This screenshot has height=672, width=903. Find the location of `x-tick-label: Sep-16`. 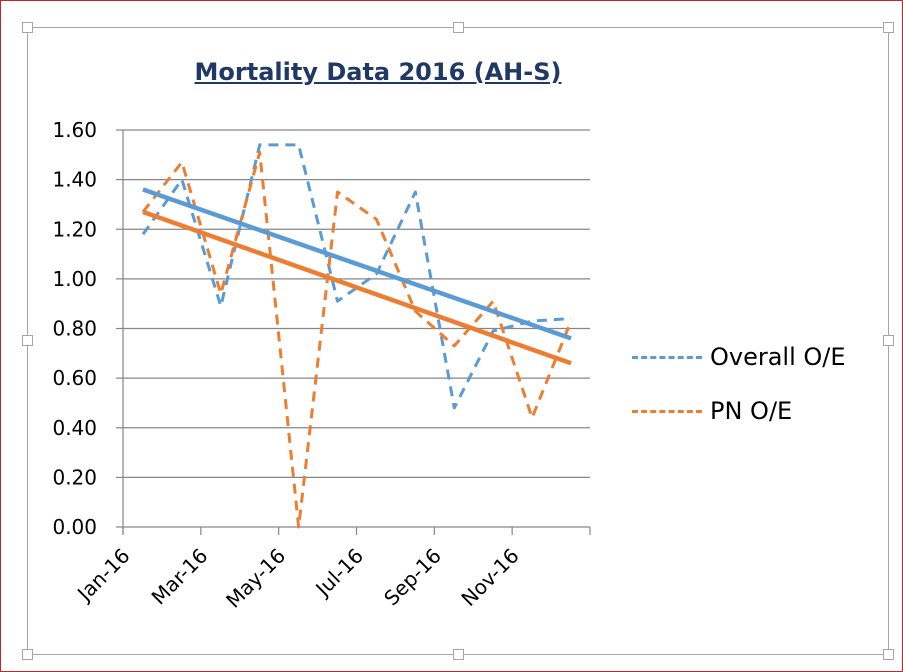

x-tick-label: Sep-16 is located at coordinates (412, 577).